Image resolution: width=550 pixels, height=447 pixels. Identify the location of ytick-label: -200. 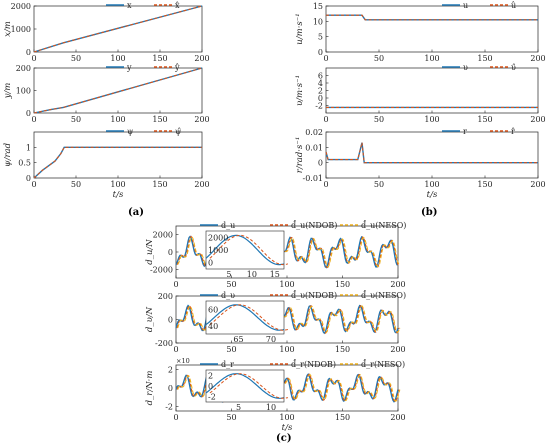
(164, 343).